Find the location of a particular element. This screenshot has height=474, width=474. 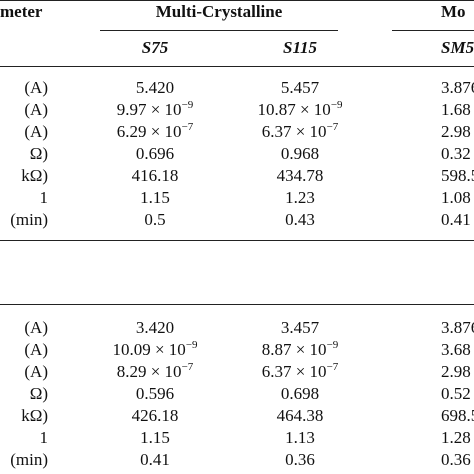

table-cell: 9.97 × 10⁻⁹ is located at coordinates (155, 110).